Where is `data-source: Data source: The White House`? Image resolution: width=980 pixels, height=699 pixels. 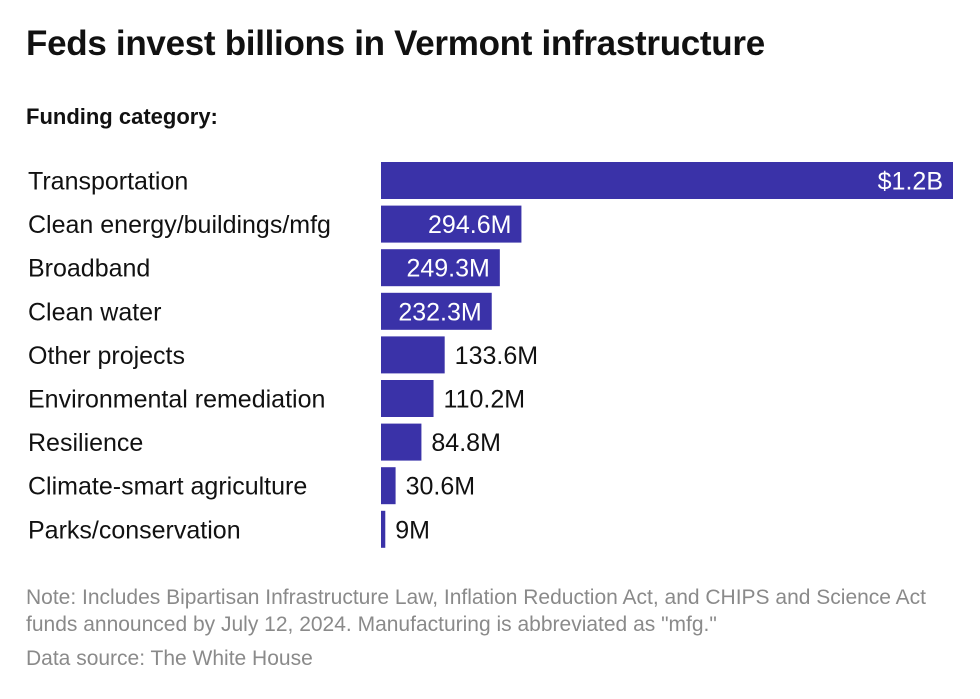 data-source: Data source: The White House is located at coordinates (169, 658).